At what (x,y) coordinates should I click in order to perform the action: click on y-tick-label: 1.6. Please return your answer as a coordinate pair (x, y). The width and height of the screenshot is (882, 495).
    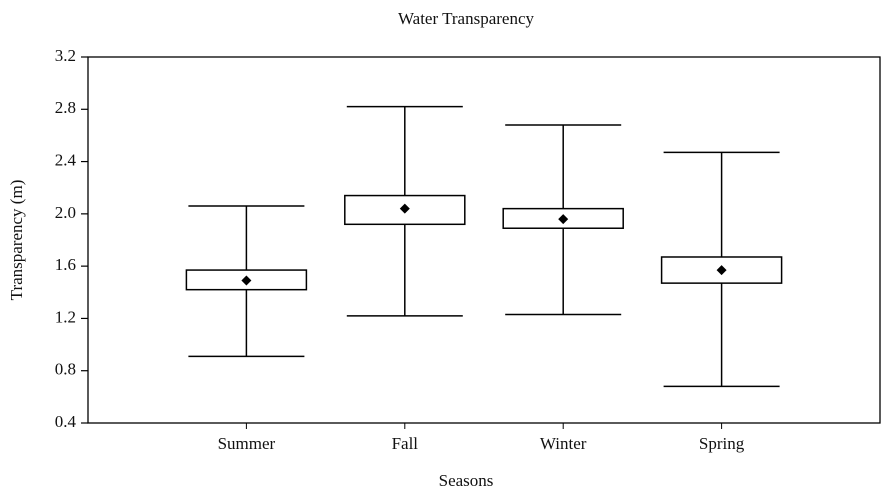
    Looking at the image, I should click on (65, 264).